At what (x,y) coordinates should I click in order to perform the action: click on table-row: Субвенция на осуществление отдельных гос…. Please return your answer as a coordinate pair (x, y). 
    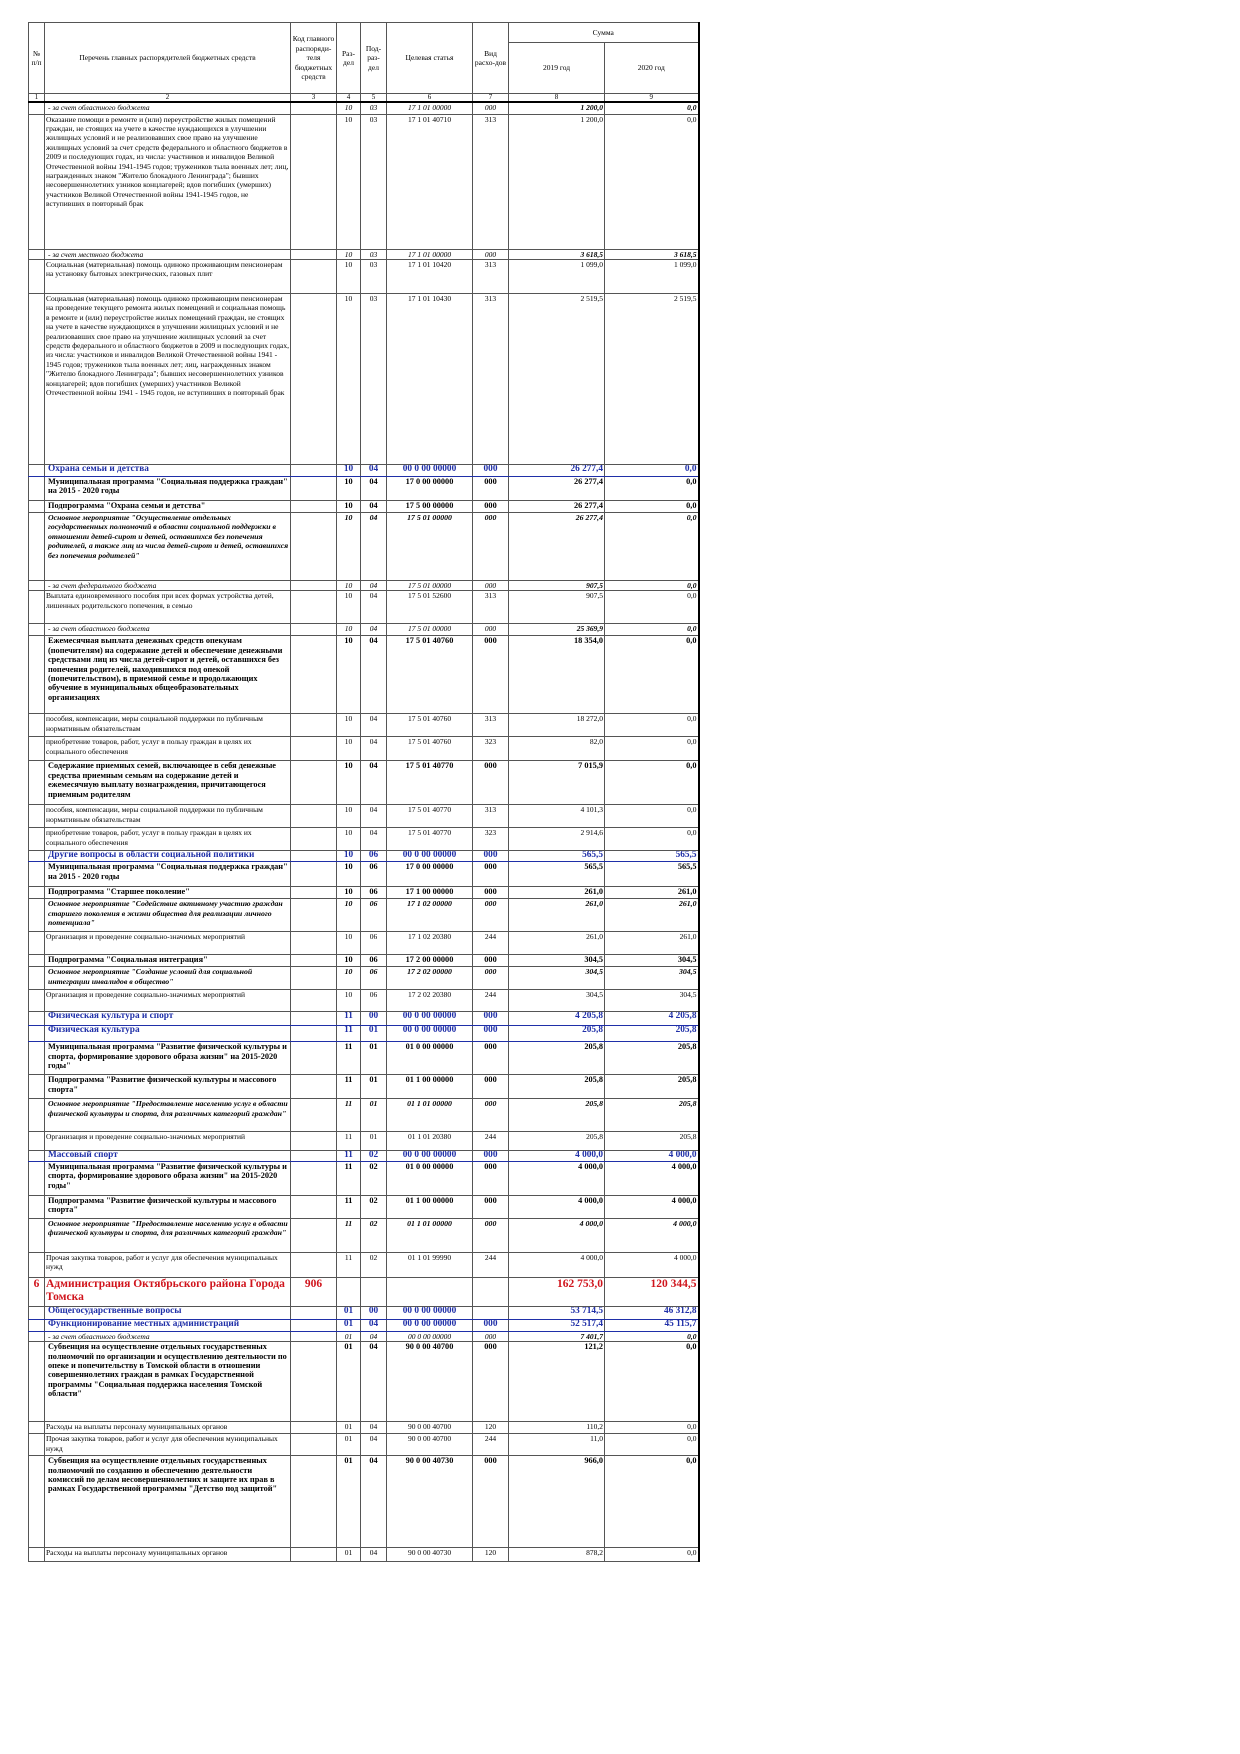
    Looking at the image, I should click on (363, 1382).